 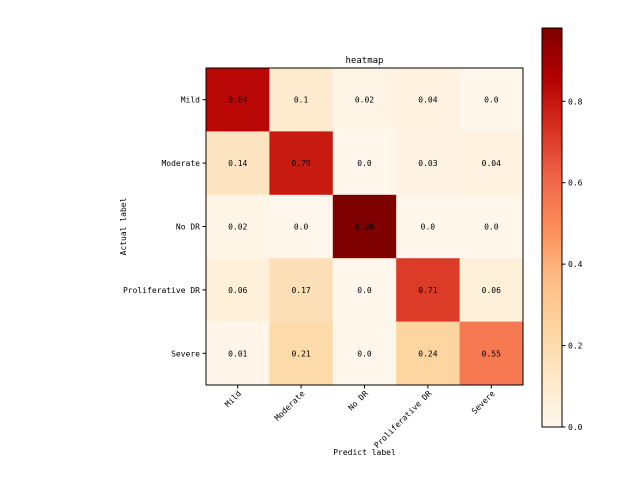 What do you see at coordinates (575, 427) in the screenshot?
I see `colorbar-tick-label: 0.0` at bounding box center [575, 427].